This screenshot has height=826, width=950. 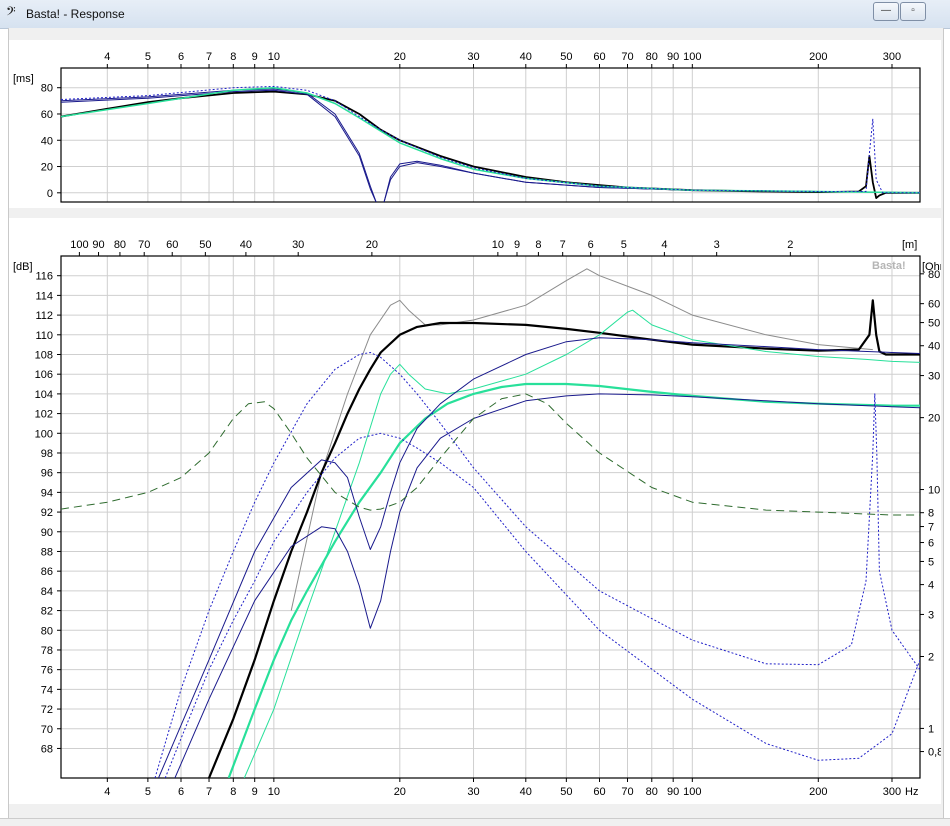 What do you see at coordinates (931, 514) in the screenshot?
I see `y2-tick-label: 8` at bounding box center [931, 514].